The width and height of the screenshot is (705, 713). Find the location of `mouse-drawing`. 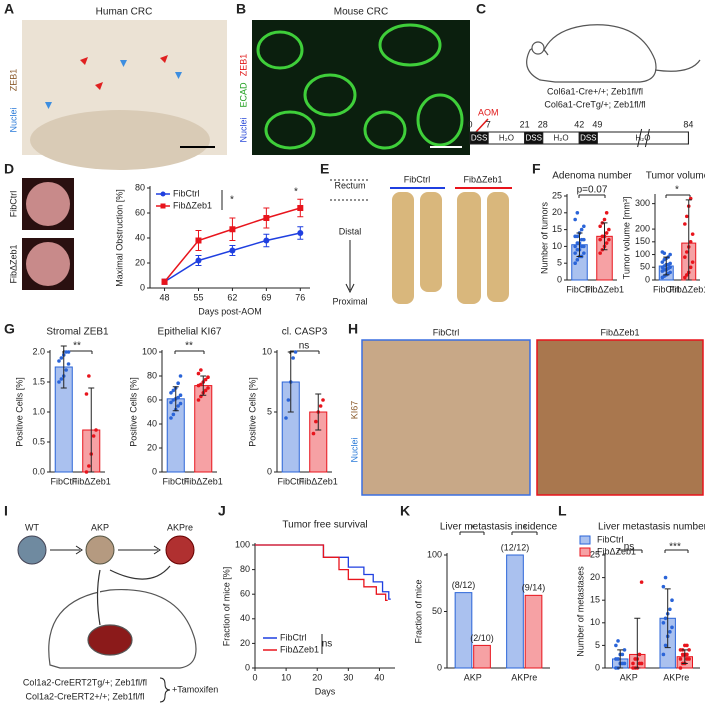

mouse-drawing is located at coordinates (122, 617).